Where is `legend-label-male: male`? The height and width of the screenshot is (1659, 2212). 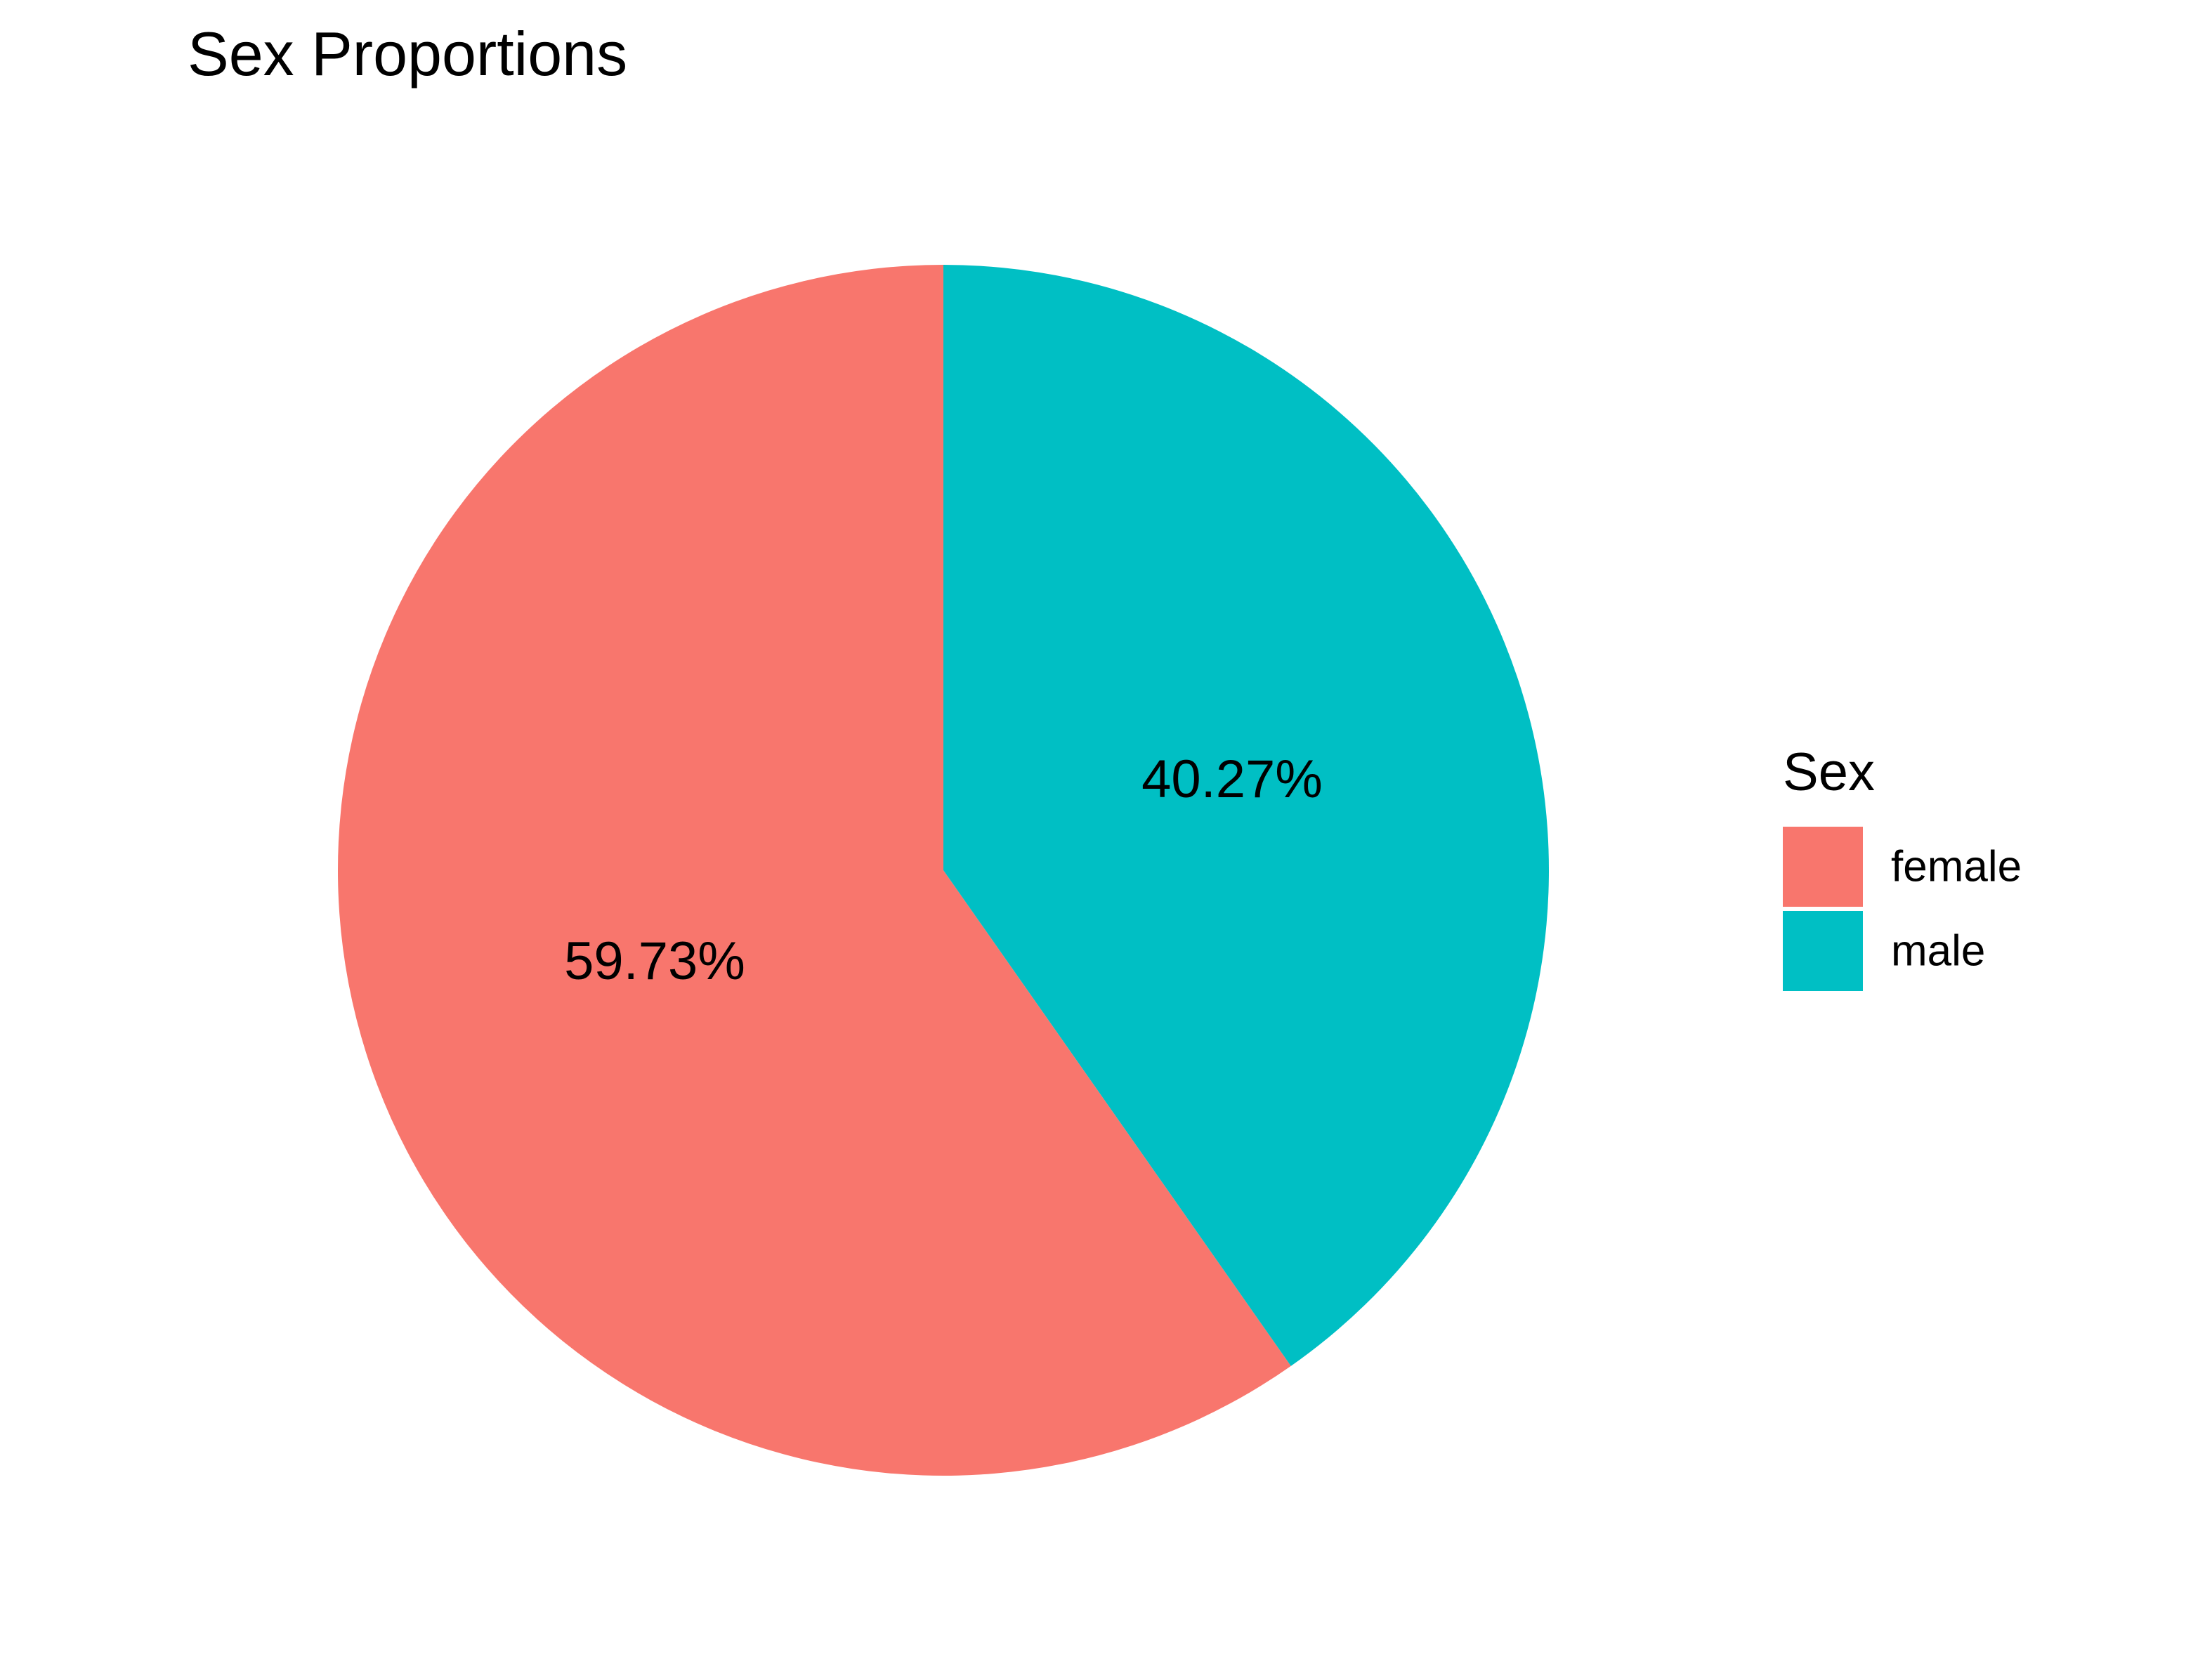
legend-label-male: male is located at coordinates (1938, 951).